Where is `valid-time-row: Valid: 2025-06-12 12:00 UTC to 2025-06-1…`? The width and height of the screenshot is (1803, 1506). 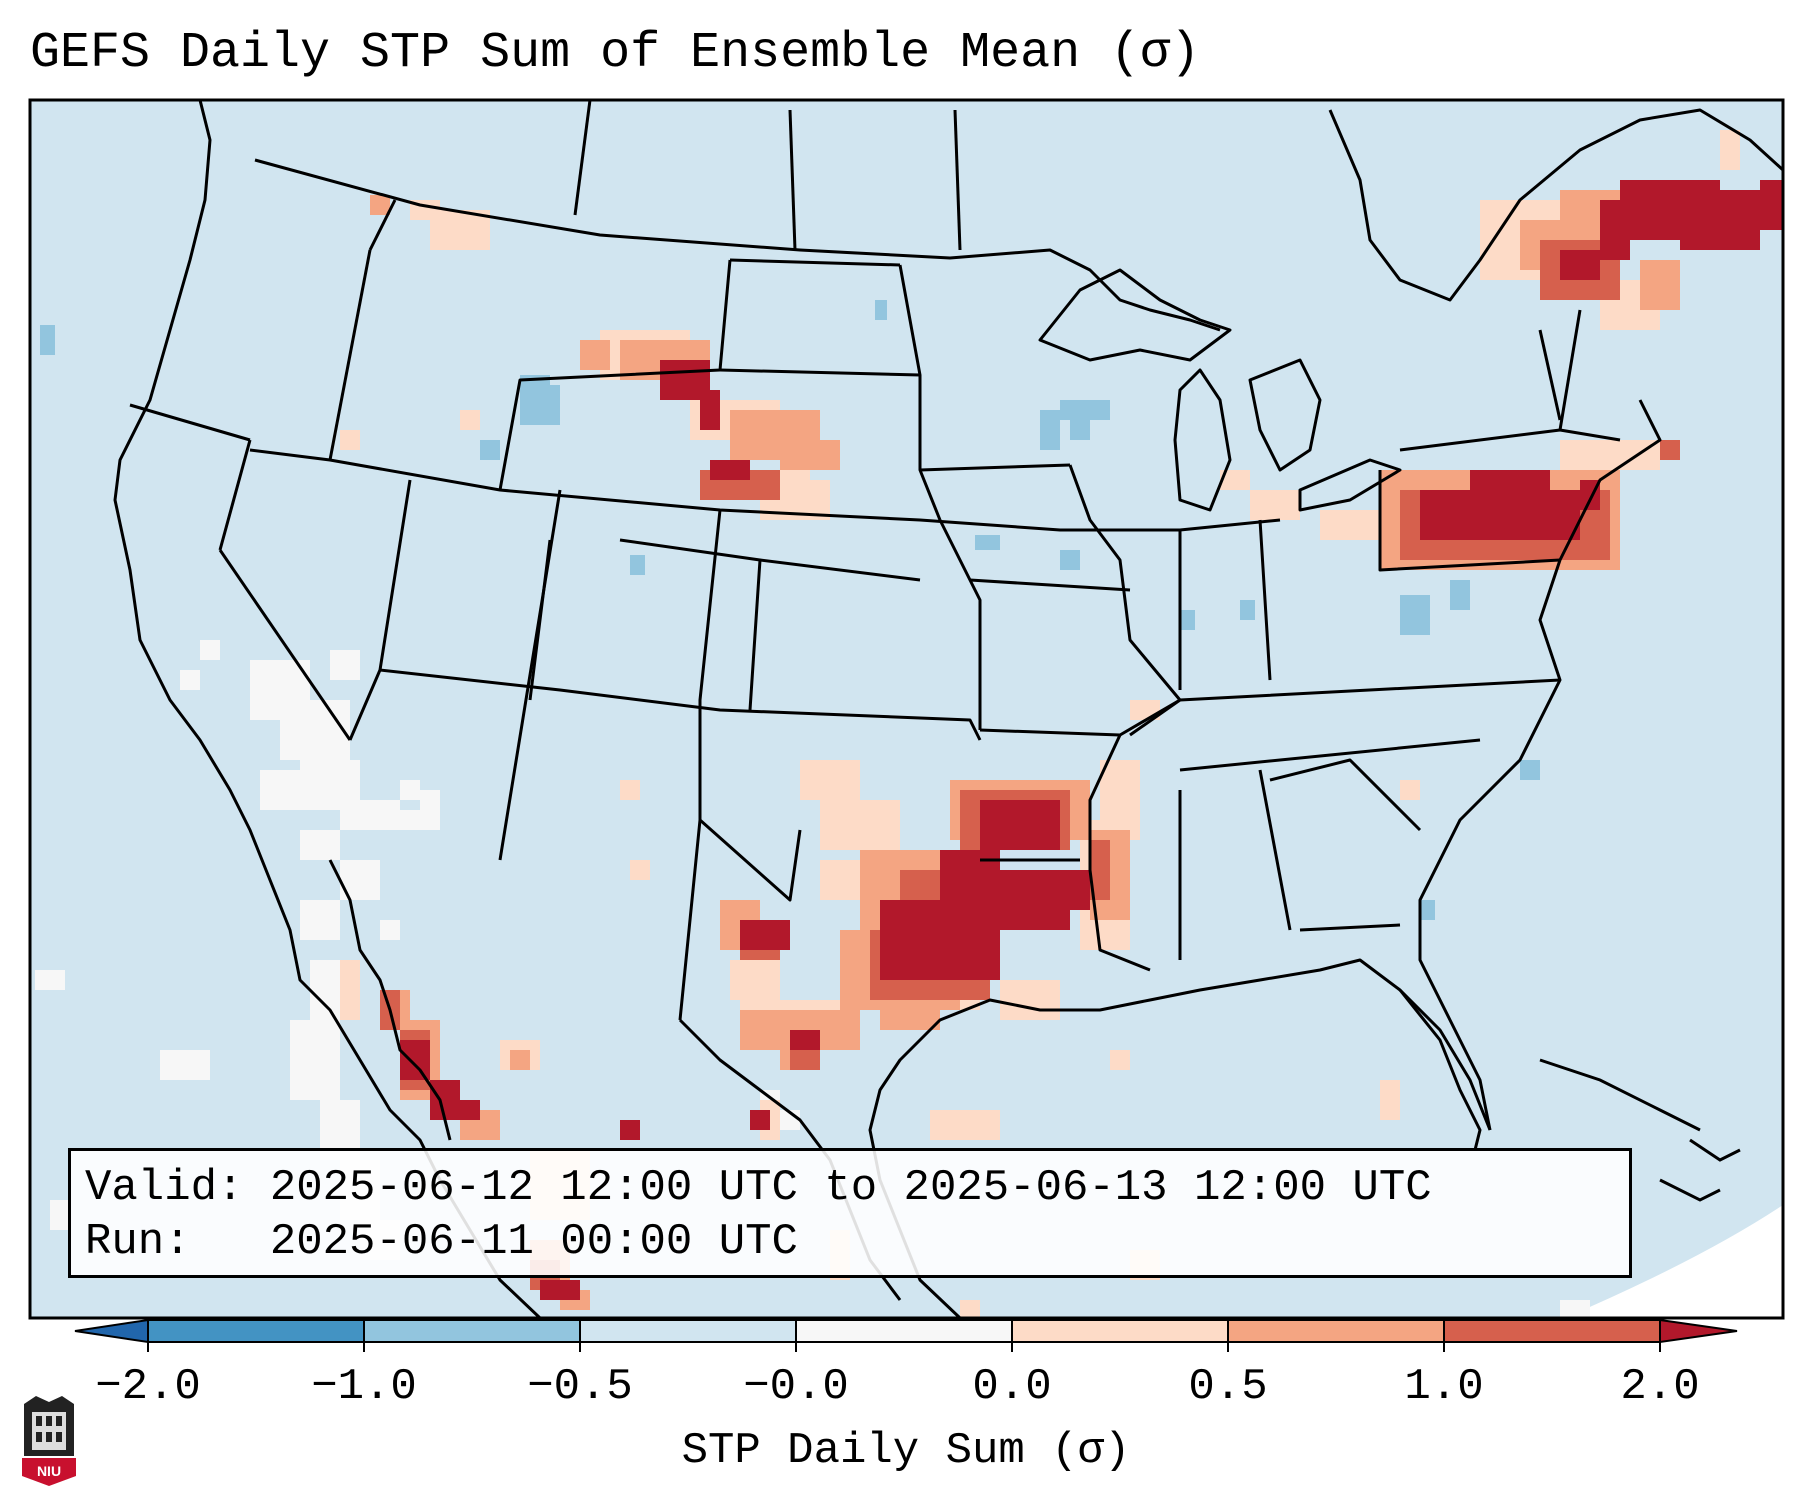 valid-time-row: Valid: 2025-06-12 12:00 UTC to 2025-06-1… is located at coordinates (857, 1188).